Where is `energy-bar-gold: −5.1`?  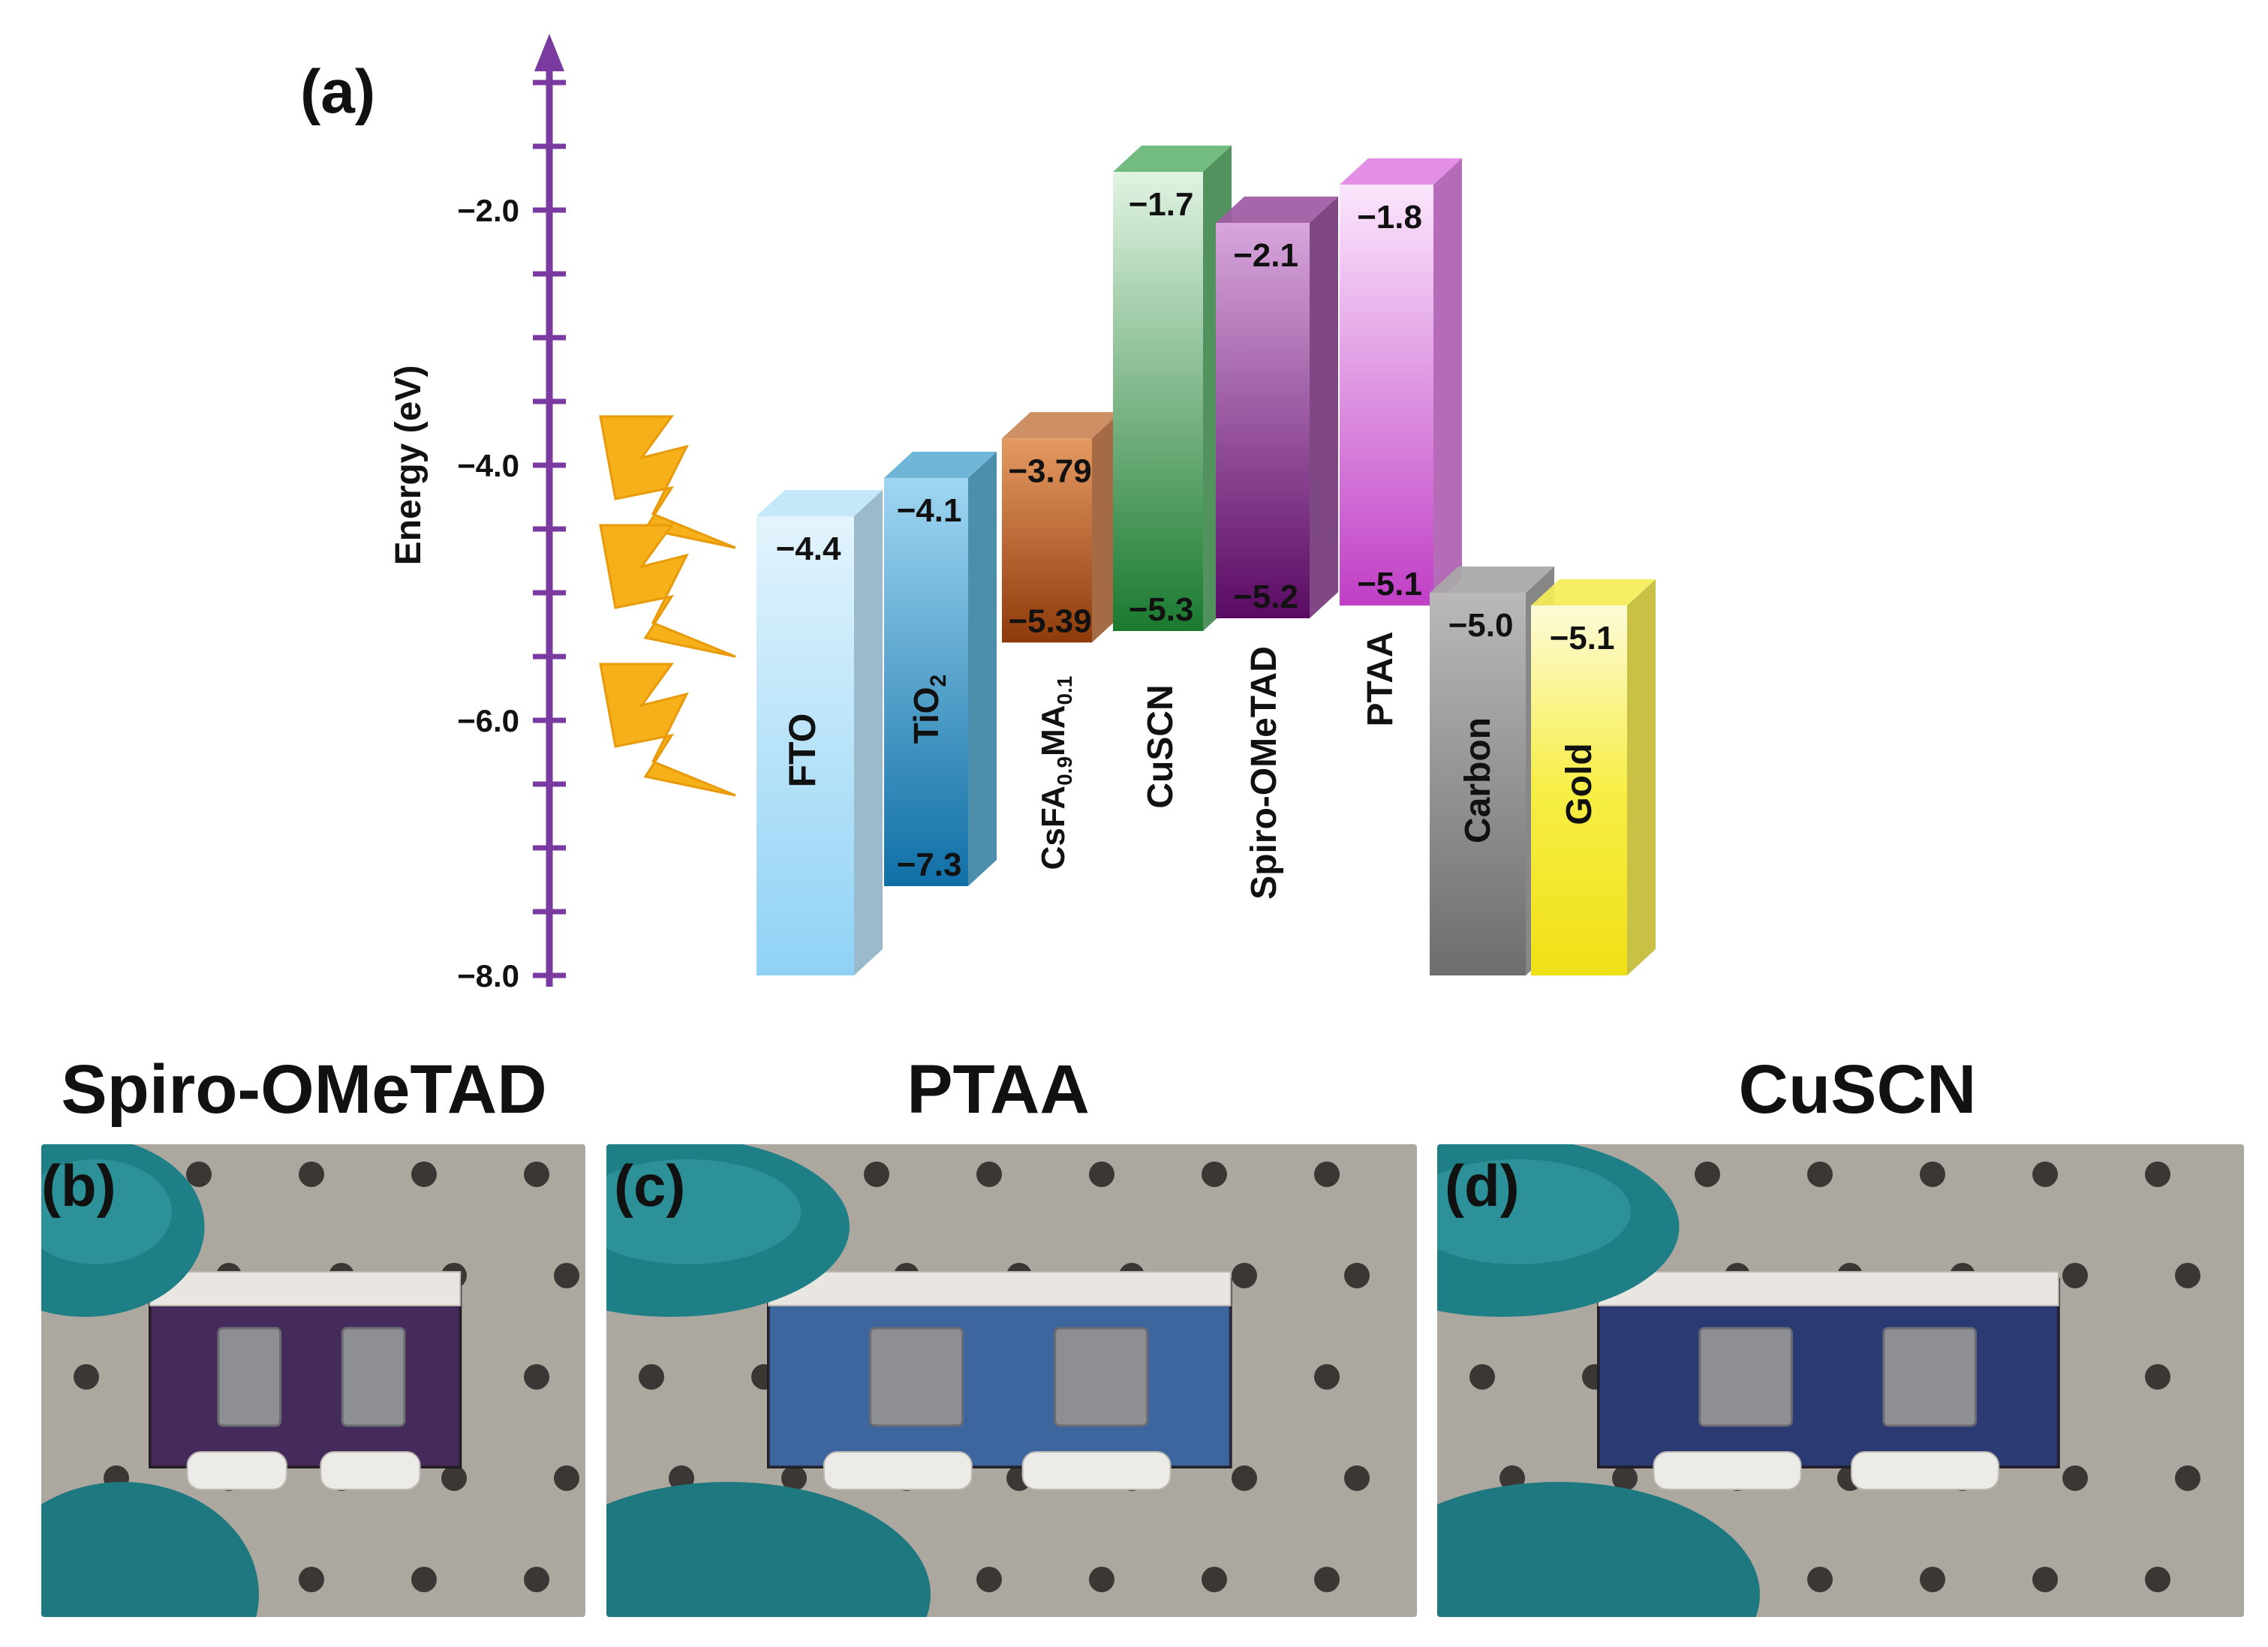
energy-bar-gold: −5.1 is located at coordinates (1593, 777).